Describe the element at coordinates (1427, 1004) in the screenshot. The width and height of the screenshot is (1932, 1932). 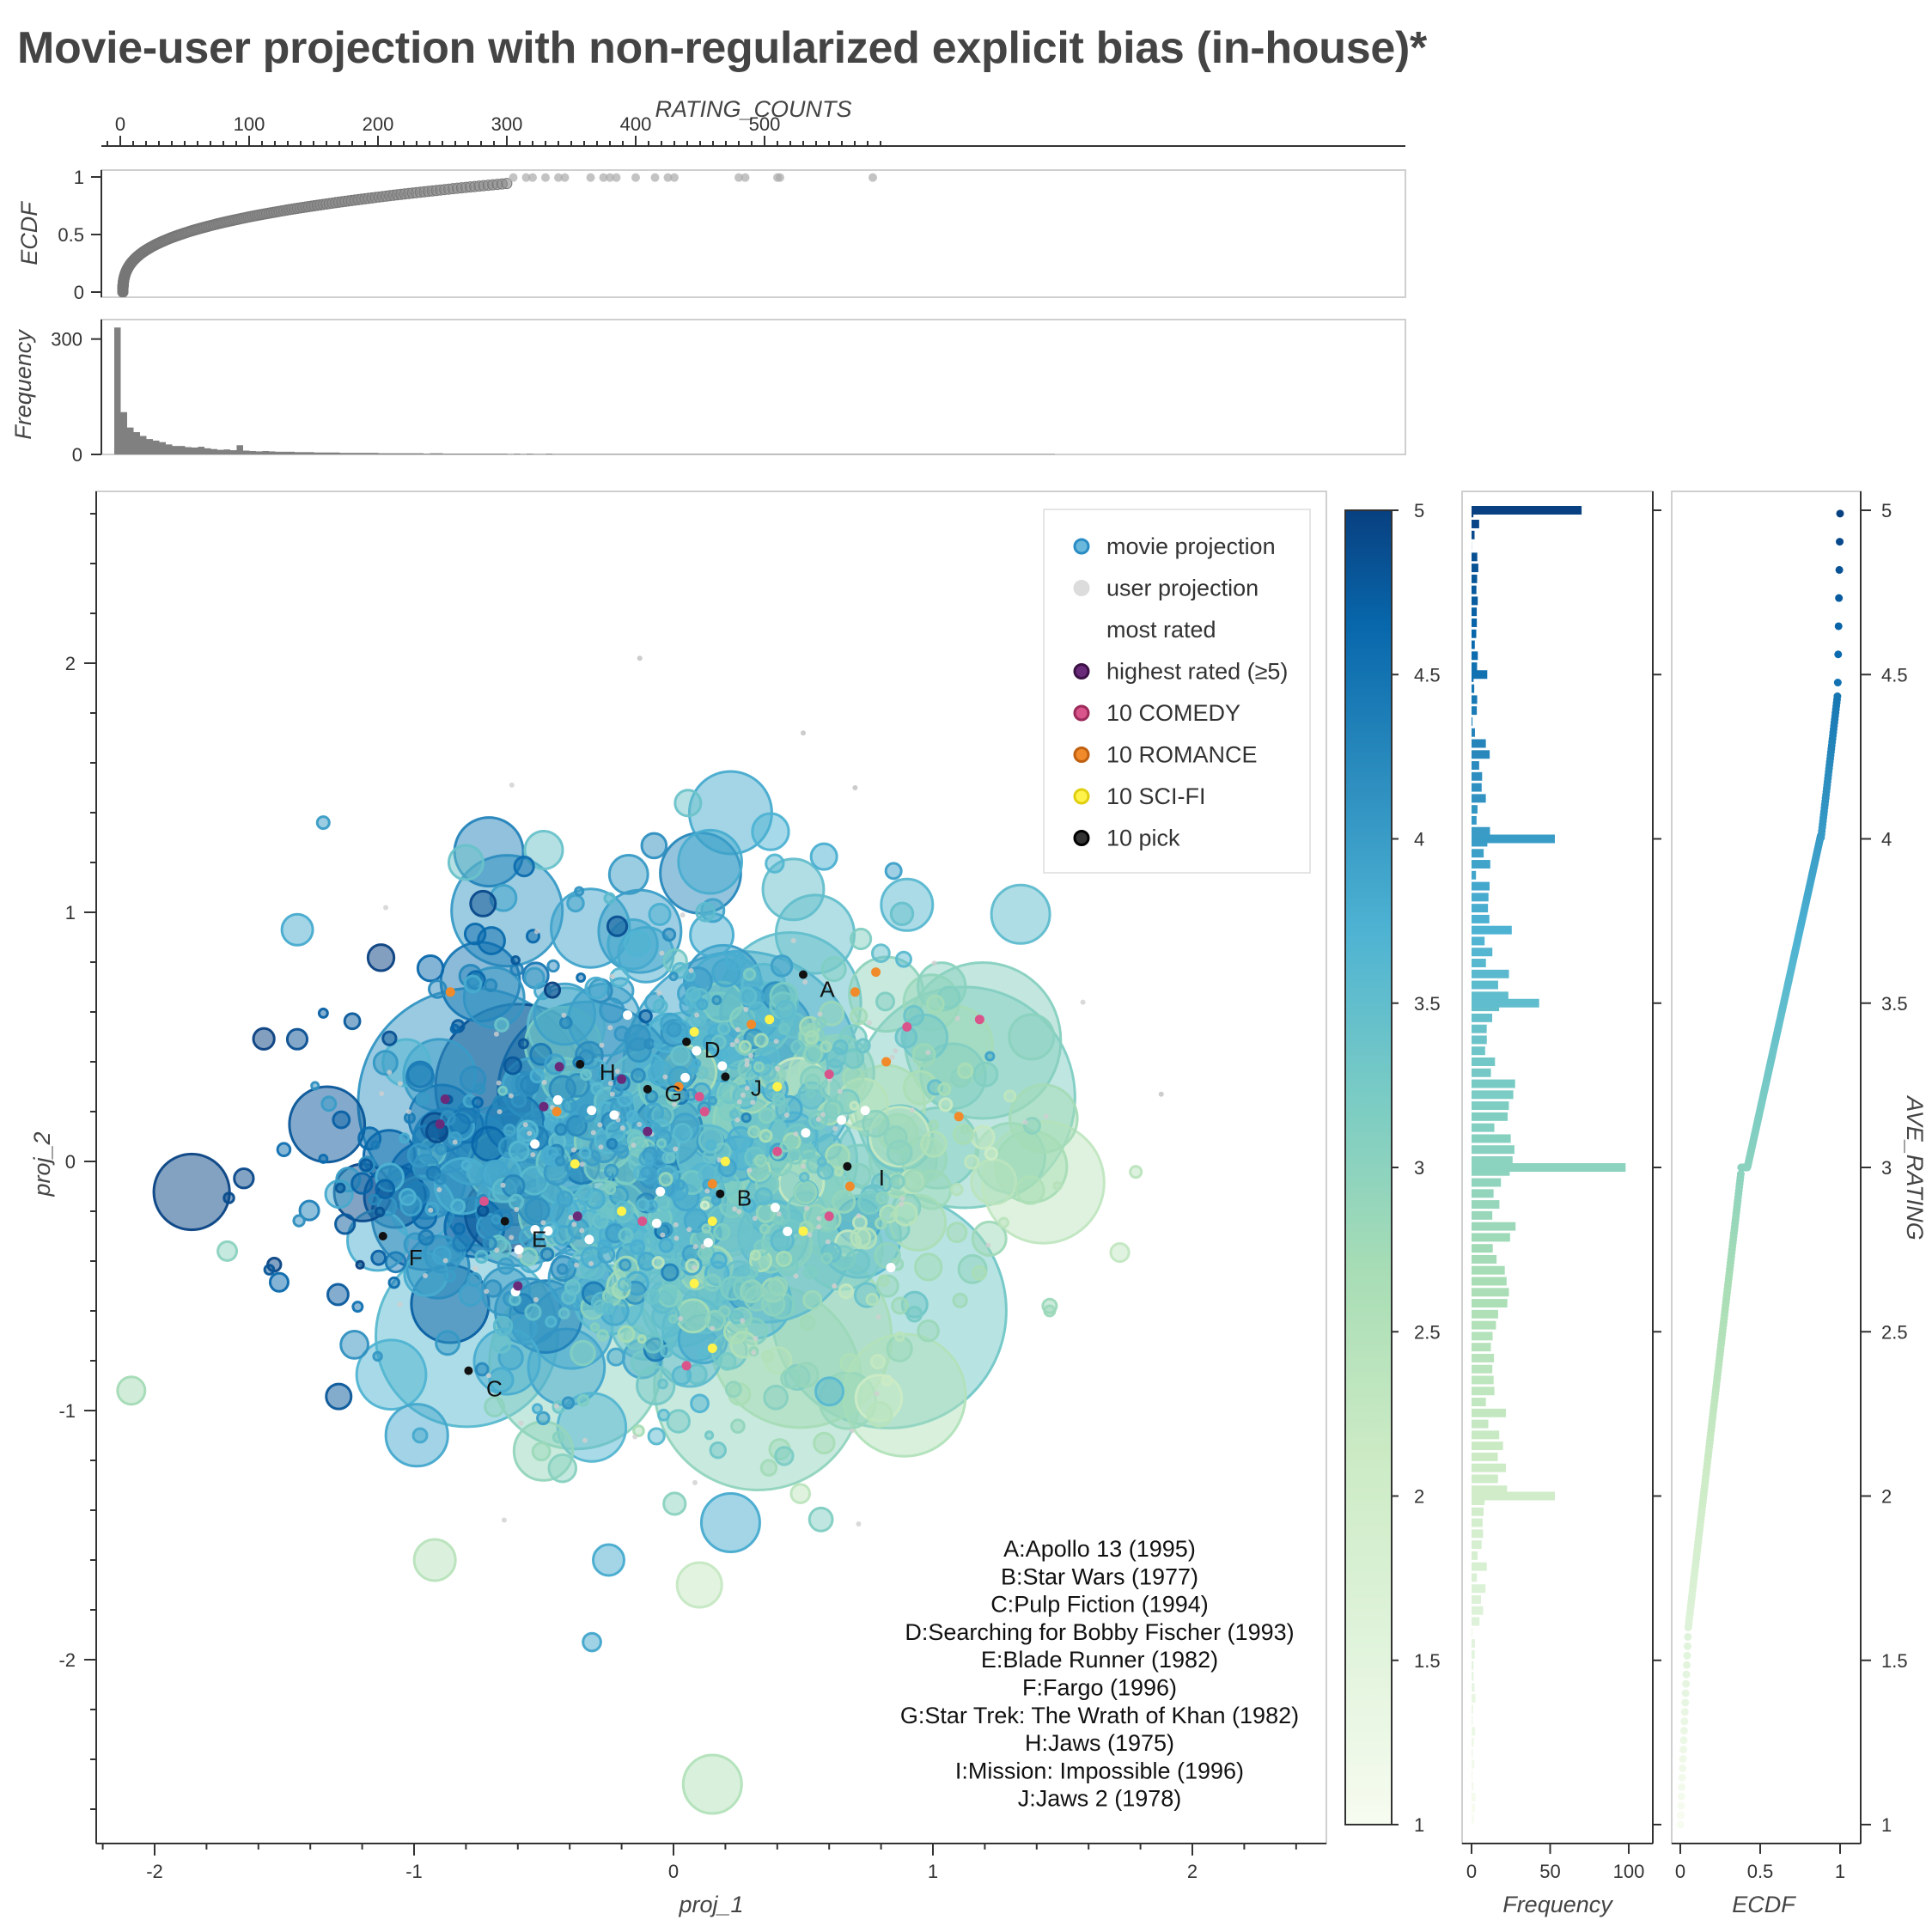
I see `colorbar-tick-label: 3.5` at that location.